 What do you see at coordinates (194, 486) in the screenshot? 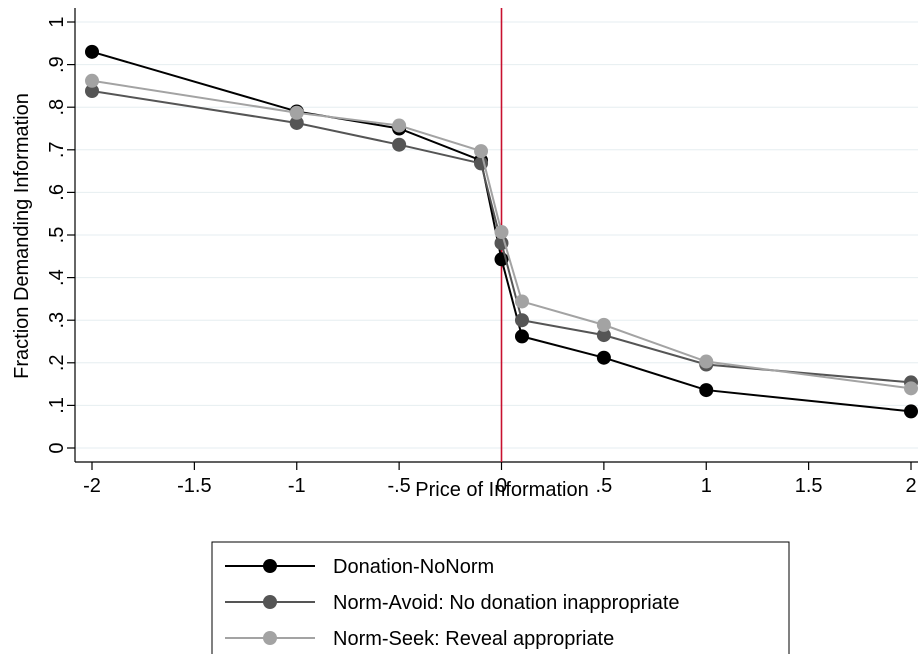
I see `x-tick-label: -1.5` at bounding box center [194, 486].